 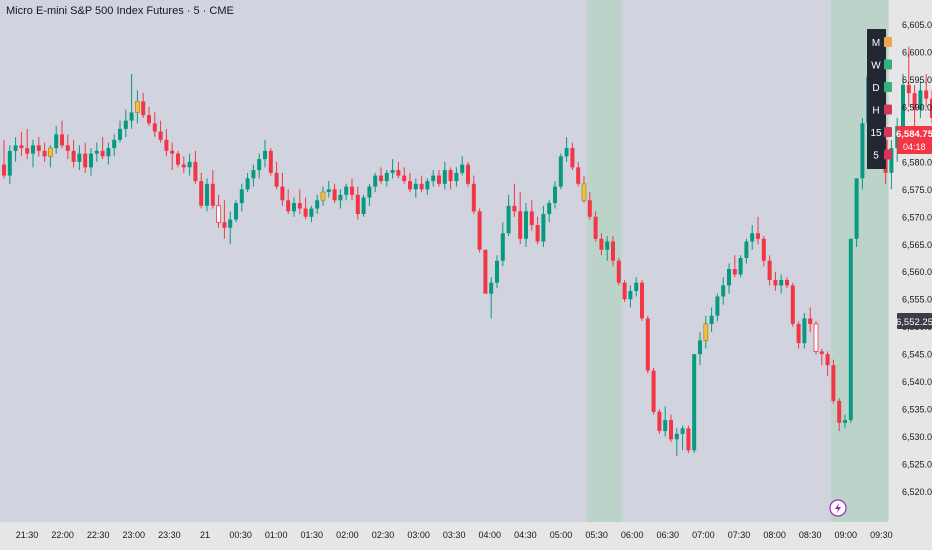 I want to click on x-tick-label: 09:30, so click(x=881, y=535).